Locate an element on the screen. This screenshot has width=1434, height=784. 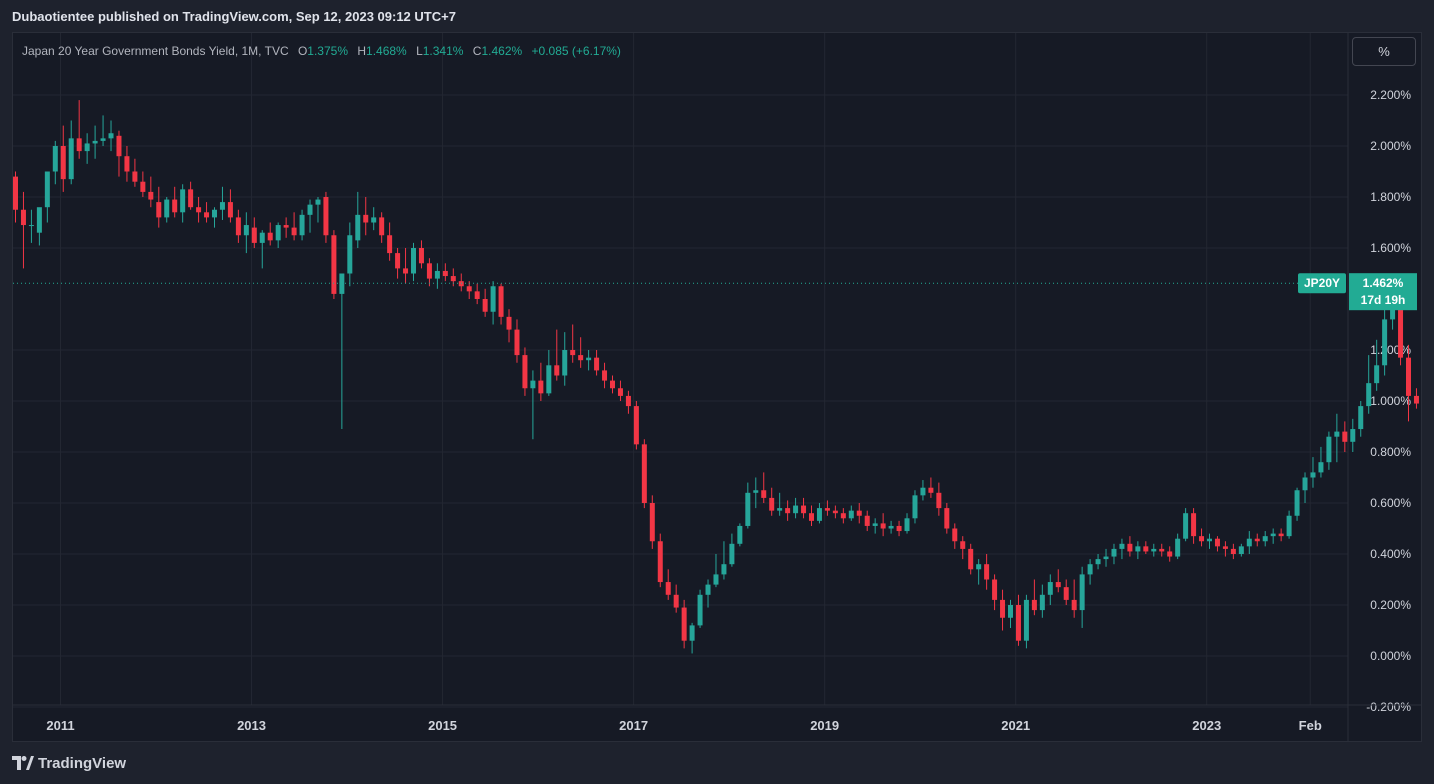
x-tick-label: 2015 is located at coordinates (442, 725).